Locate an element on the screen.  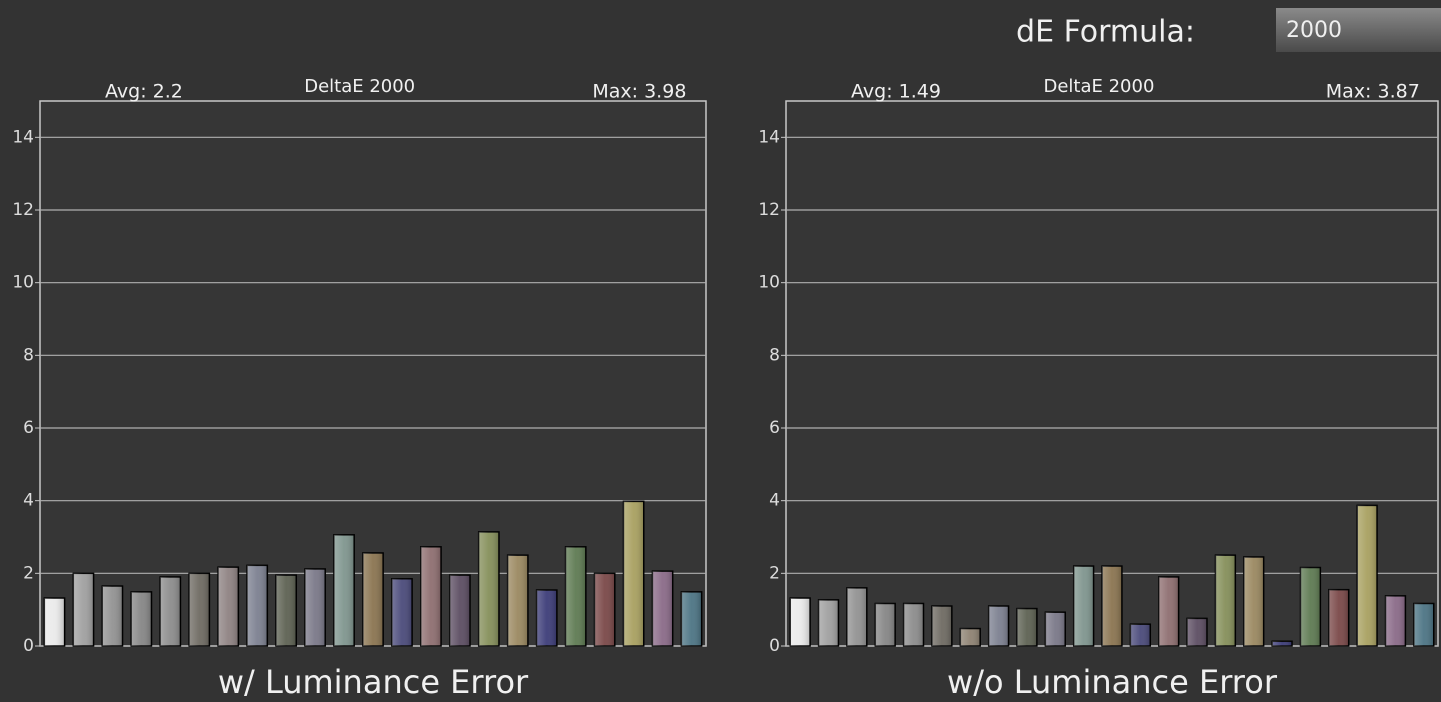
formula-dropdown is located at coordinates (1358, 30).